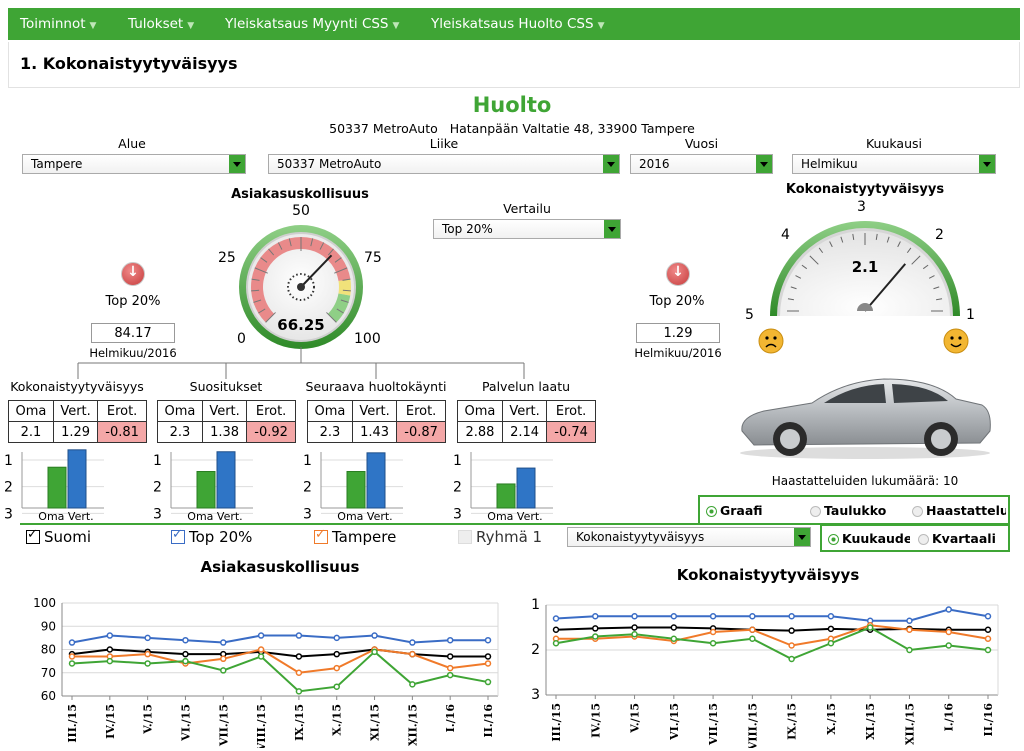 This screenshot has height=751, width=1024. I want to click on x-tick-label: VII./15, so click(713, 724).